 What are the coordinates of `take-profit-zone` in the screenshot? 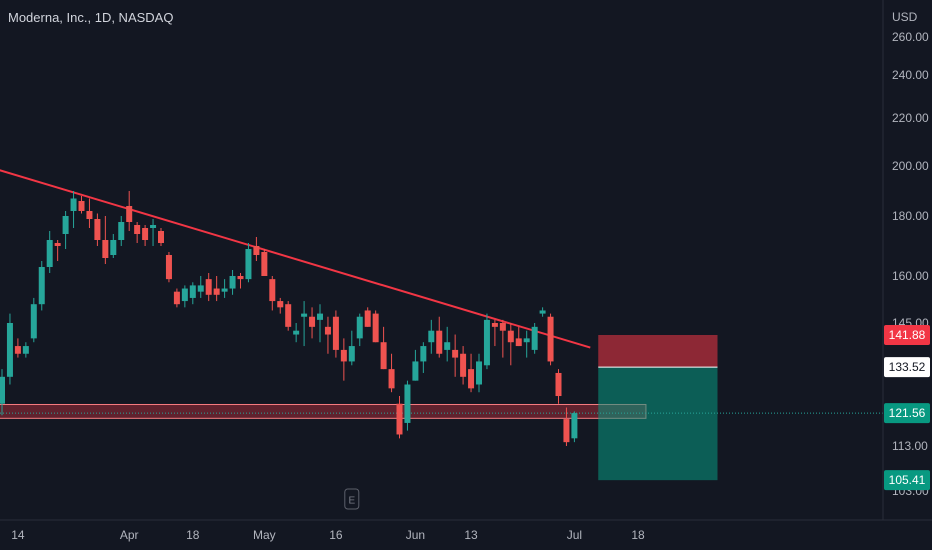 It's located at (658, 424).